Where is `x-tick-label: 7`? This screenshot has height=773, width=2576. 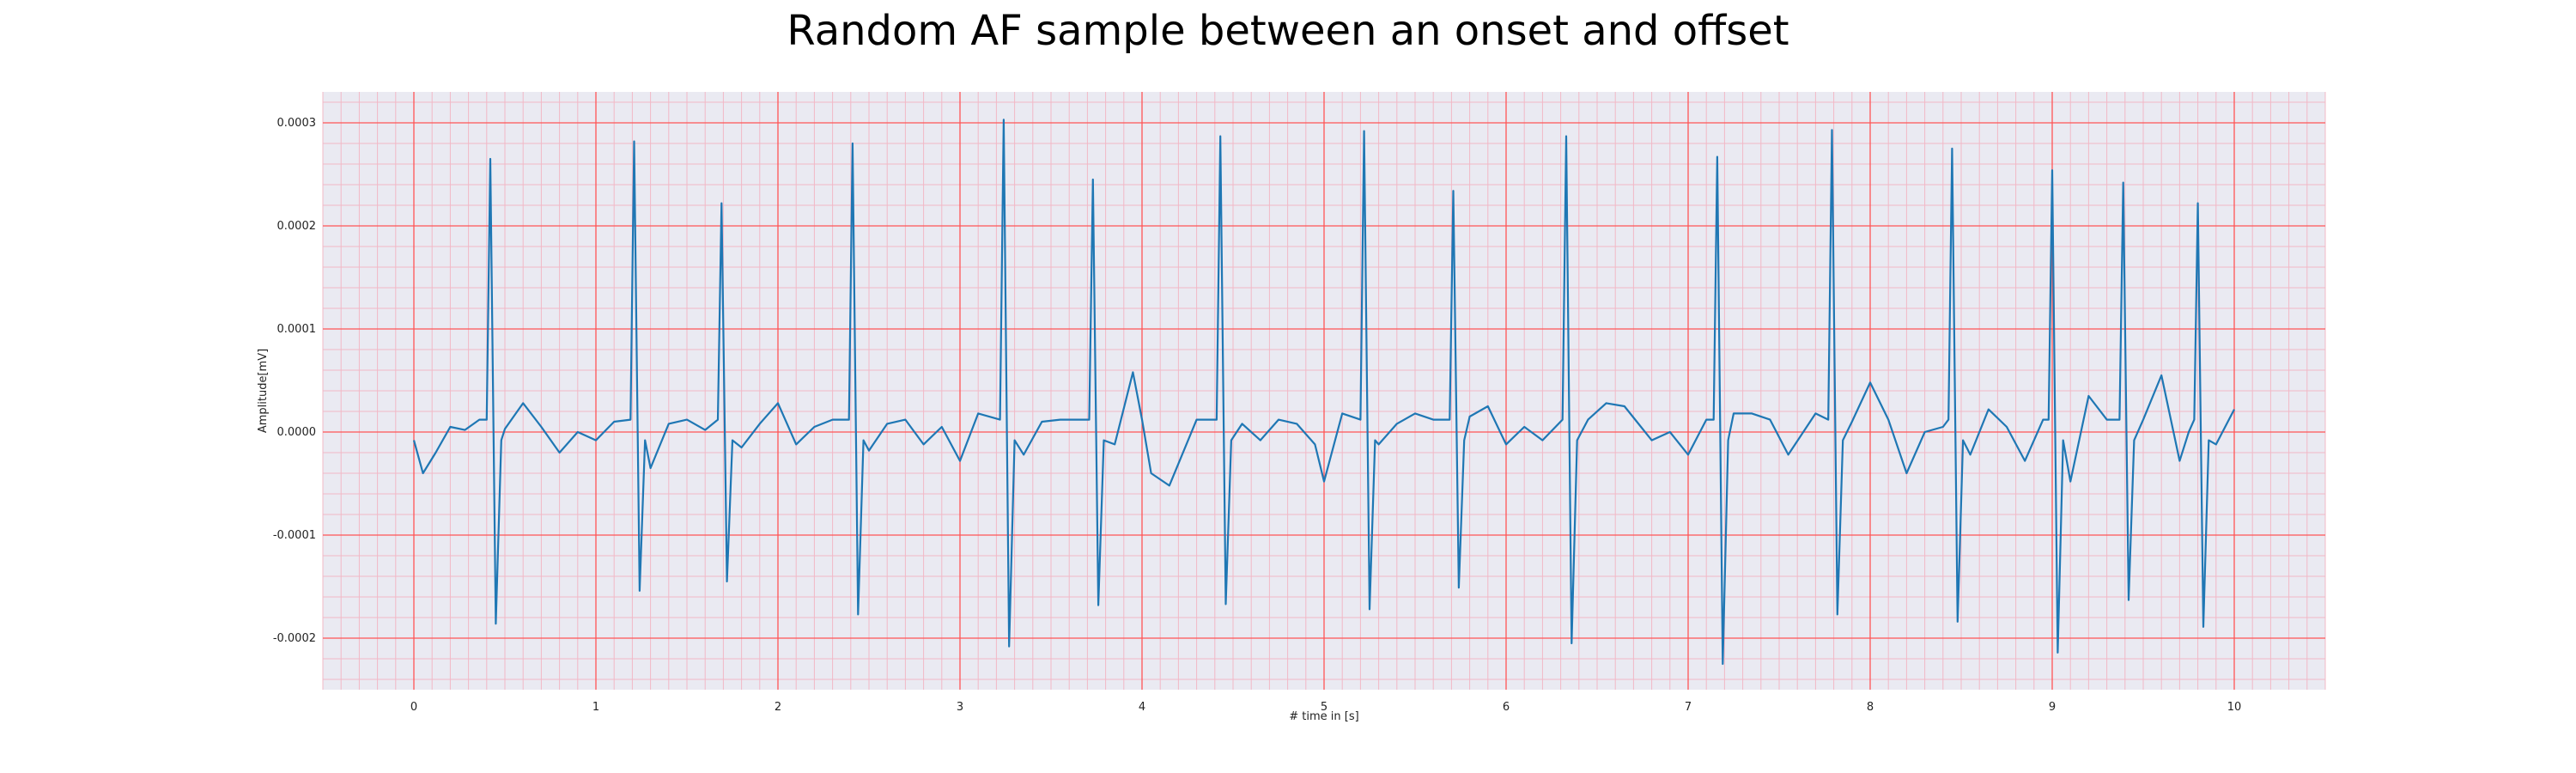
x-tick-label: 7 is located at coordinates (1689, 707).